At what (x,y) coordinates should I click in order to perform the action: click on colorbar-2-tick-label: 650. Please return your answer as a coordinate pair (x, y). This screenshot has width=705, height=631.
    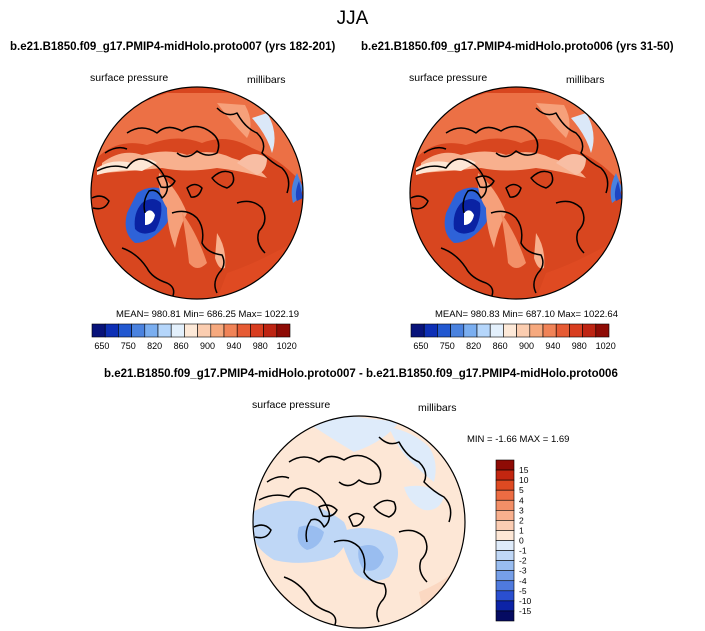
    Looking at the image, I should click on (420, 346).